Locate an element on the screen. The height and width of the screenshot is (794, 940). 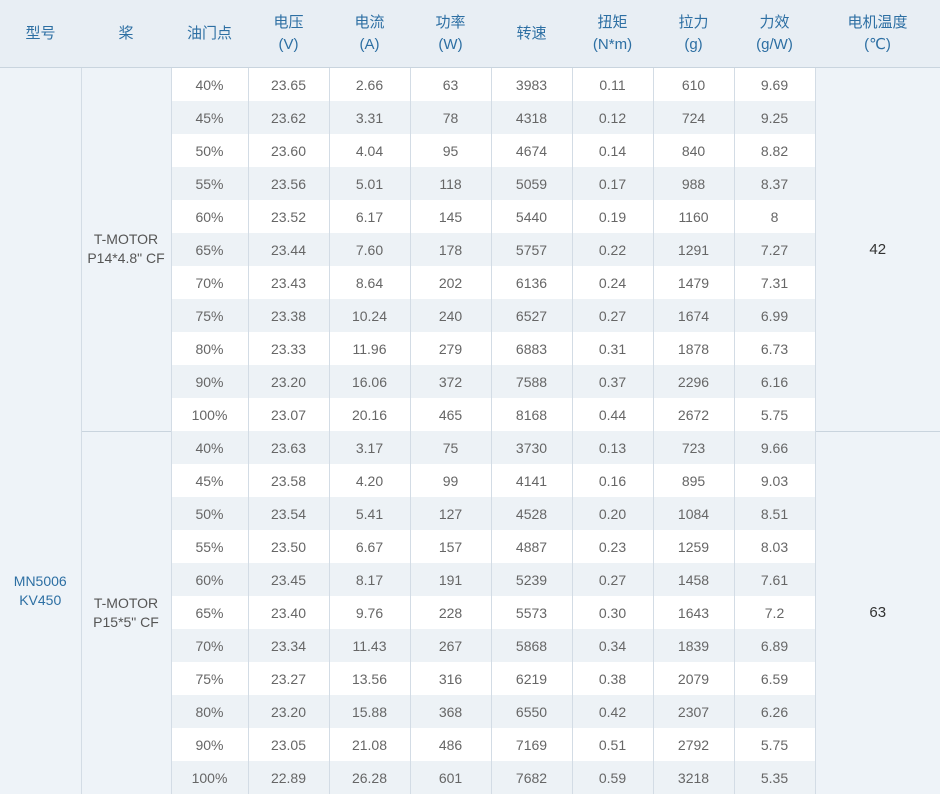
thrust-cell: 988 is located at coordinates (693, 183).